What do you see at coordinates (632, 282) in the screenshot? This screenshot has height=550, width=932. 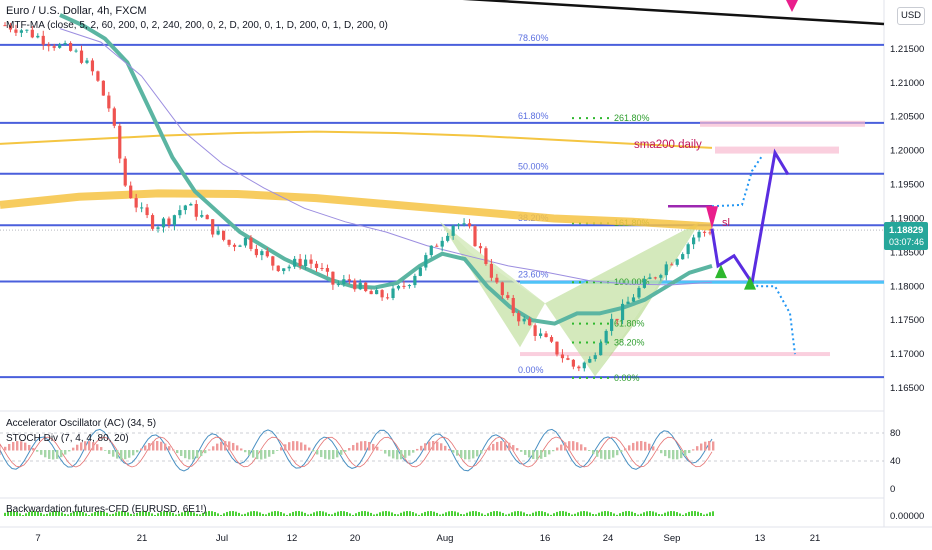 I see `harmonic-label: 100.00%` at bounding box center [632, 282].